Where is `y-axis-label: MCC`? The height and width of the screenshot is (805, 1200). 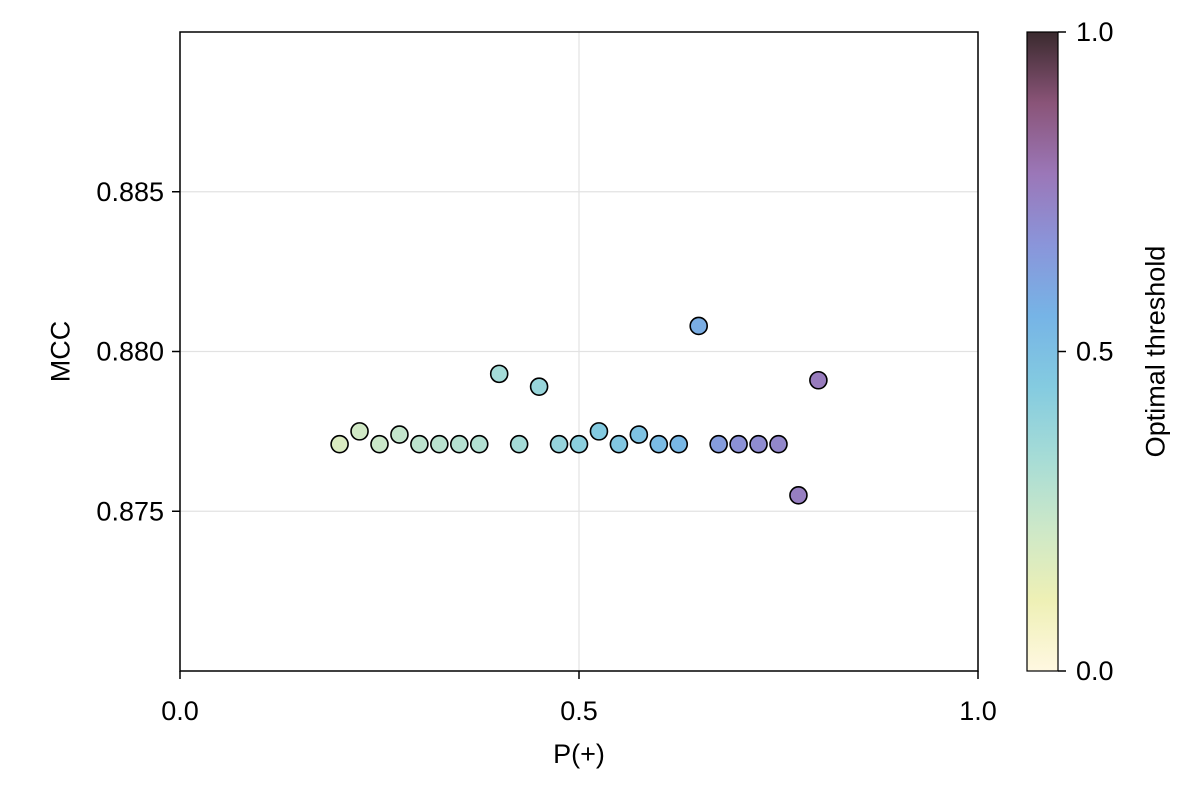 y-axis-label: MCC is located at coordinates (60, 352).